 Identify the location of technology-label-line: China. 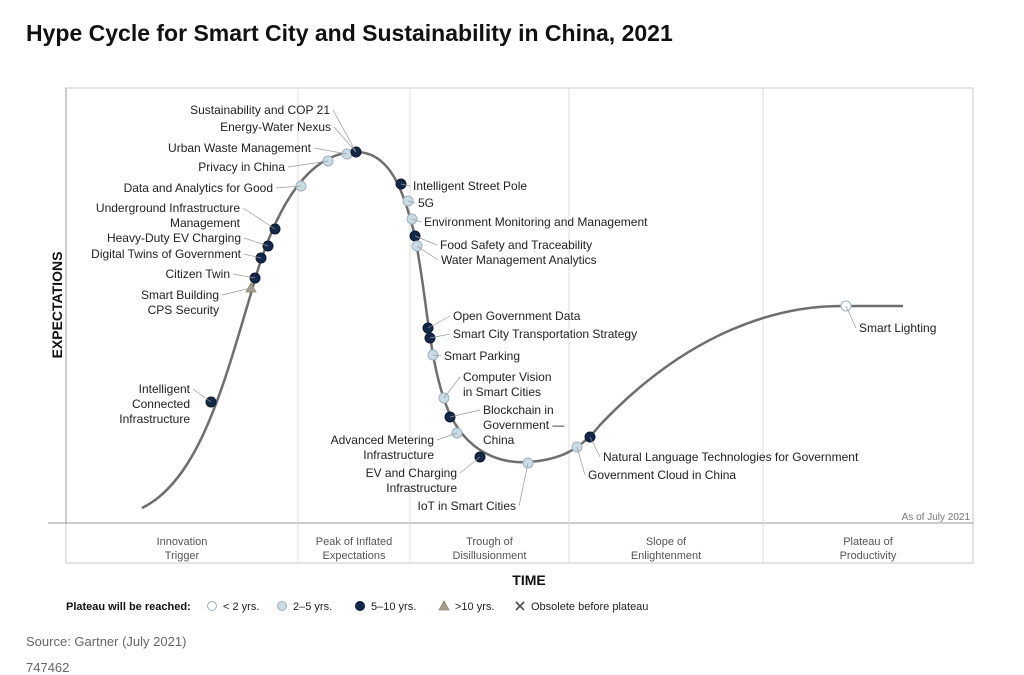
(499, 440).